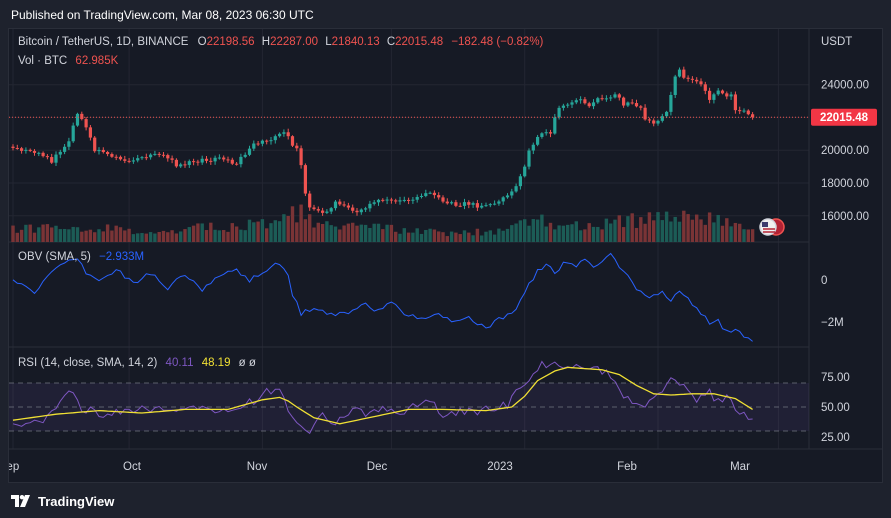 The height and width of the screenshot is (518, 891). What do you see at coordinates (845, 151) in the screenshot?
I see `price-axis: 24000.00 20000.00 18000.00 16000.00` at bounding box center [845, 151].